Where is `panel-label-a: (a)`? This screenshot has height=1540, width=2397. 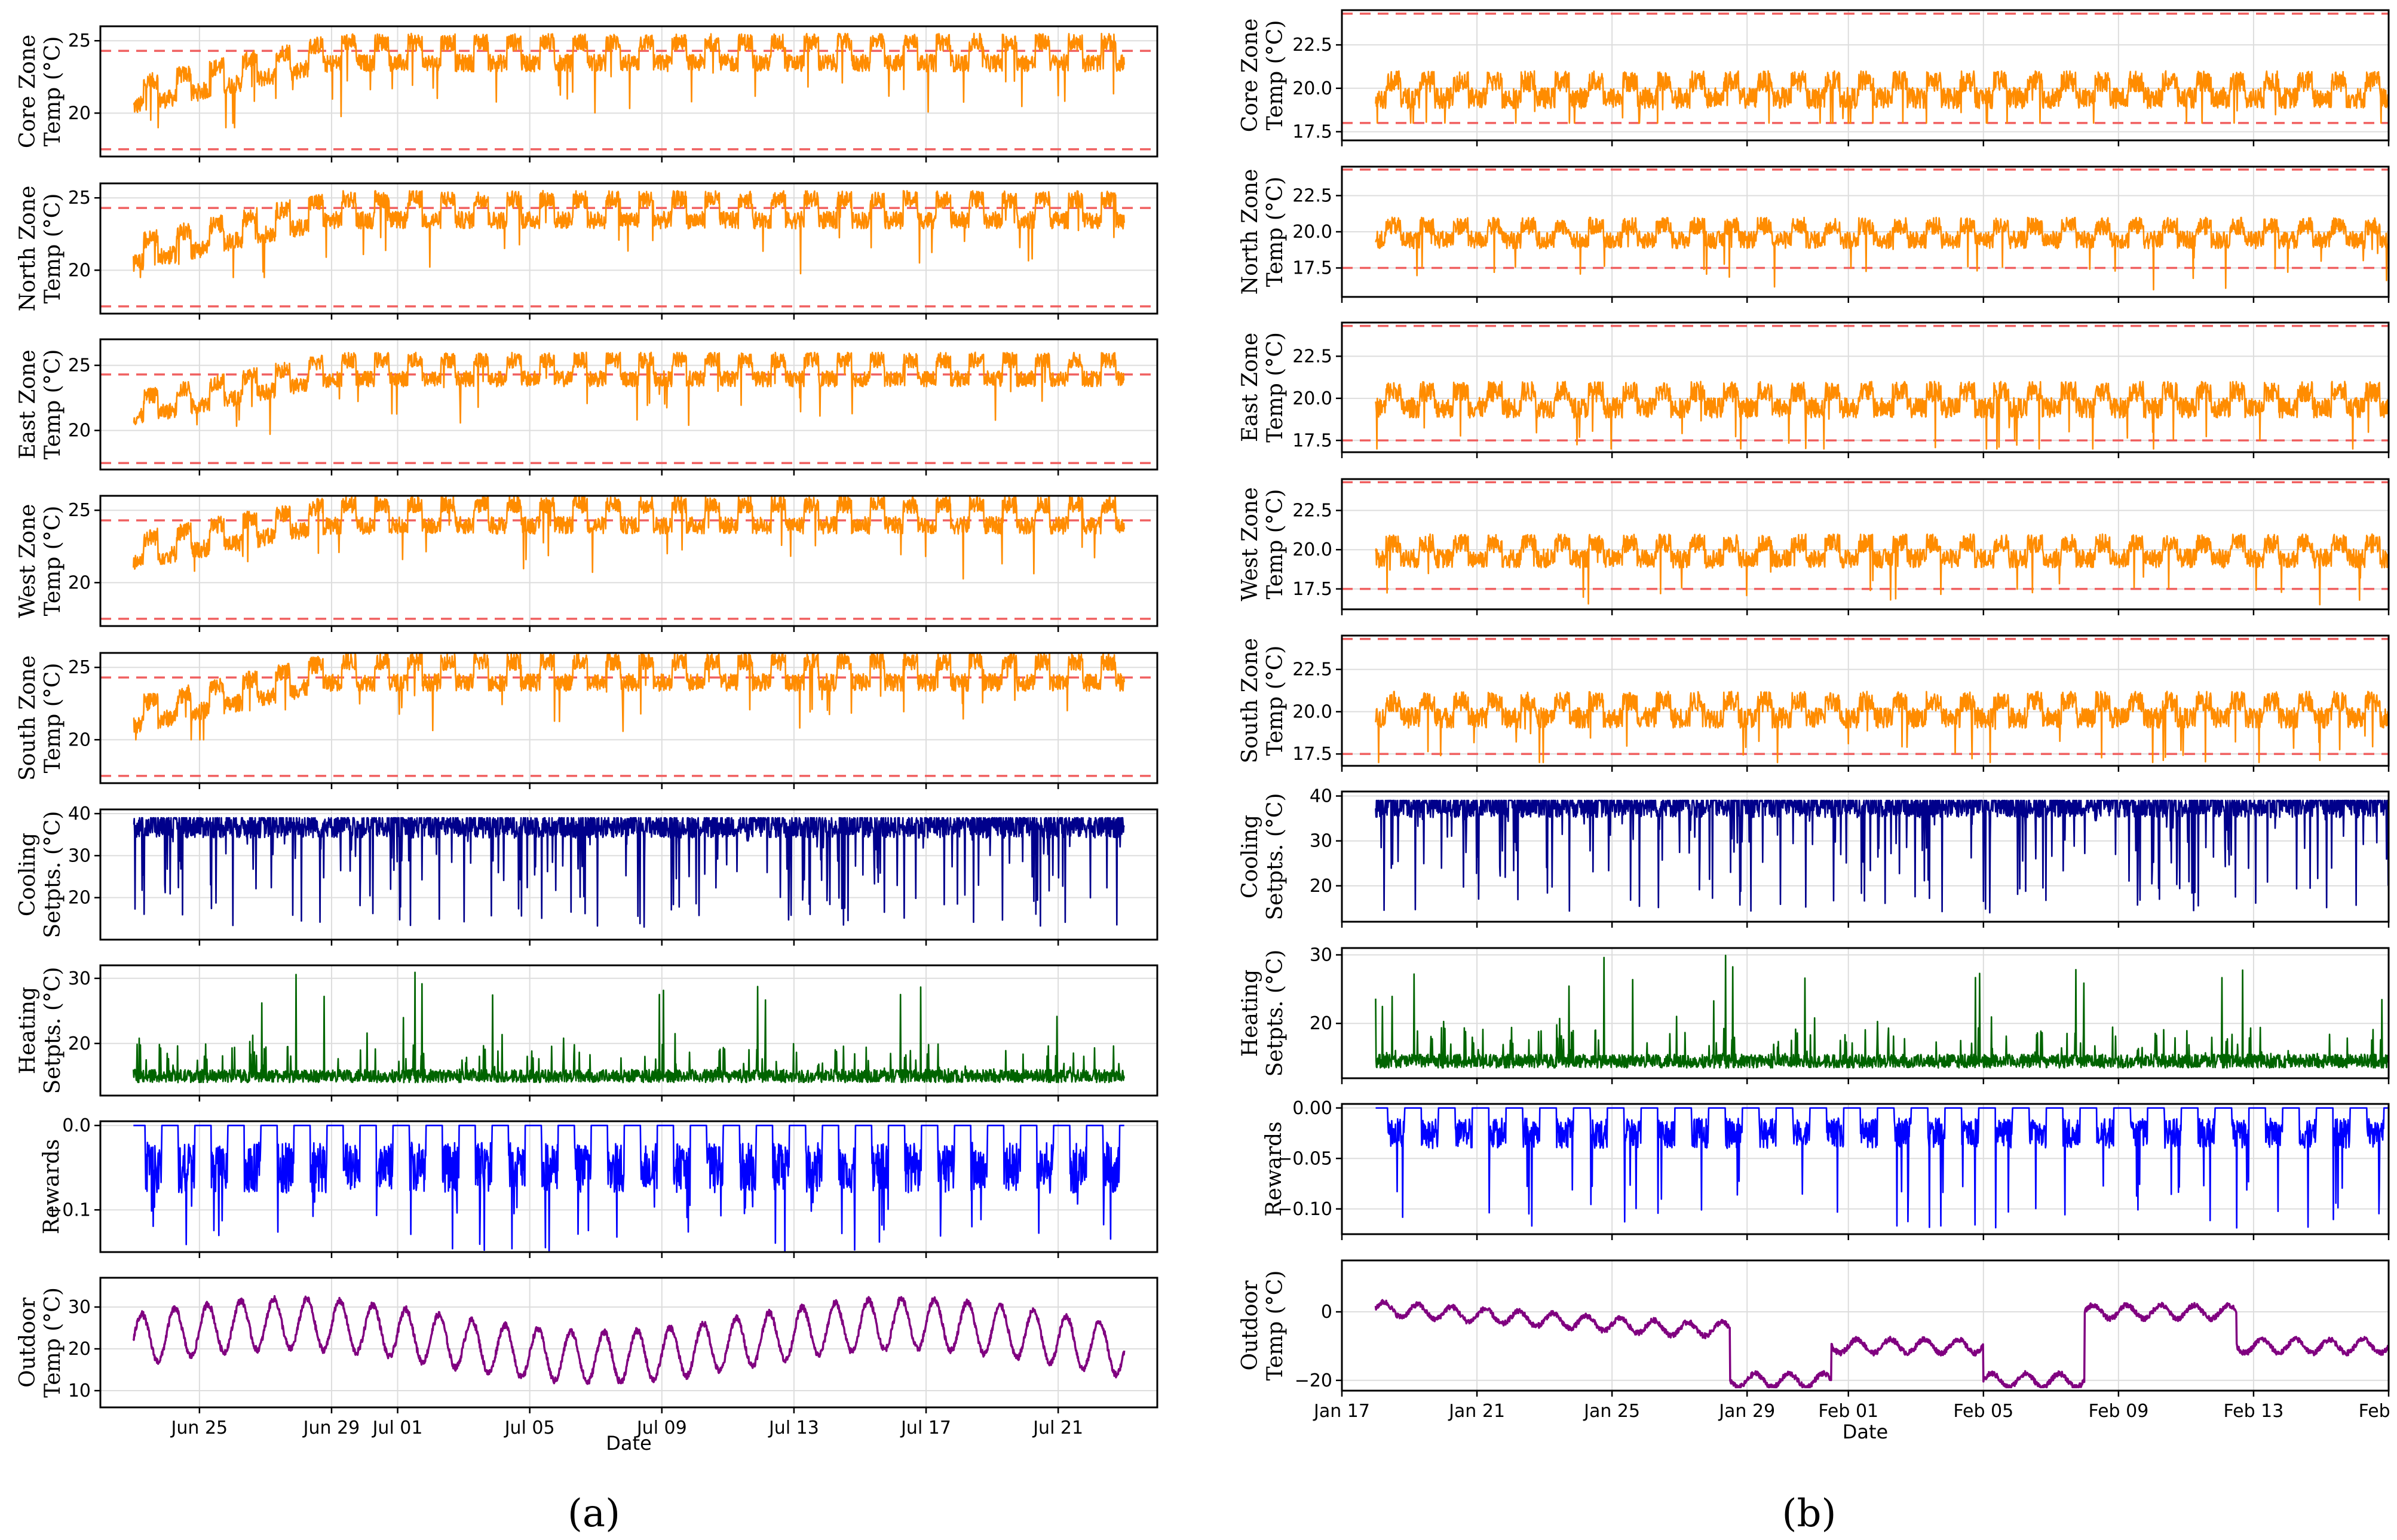
panel-label-a: (a) is located at coordinates (594, 1514).